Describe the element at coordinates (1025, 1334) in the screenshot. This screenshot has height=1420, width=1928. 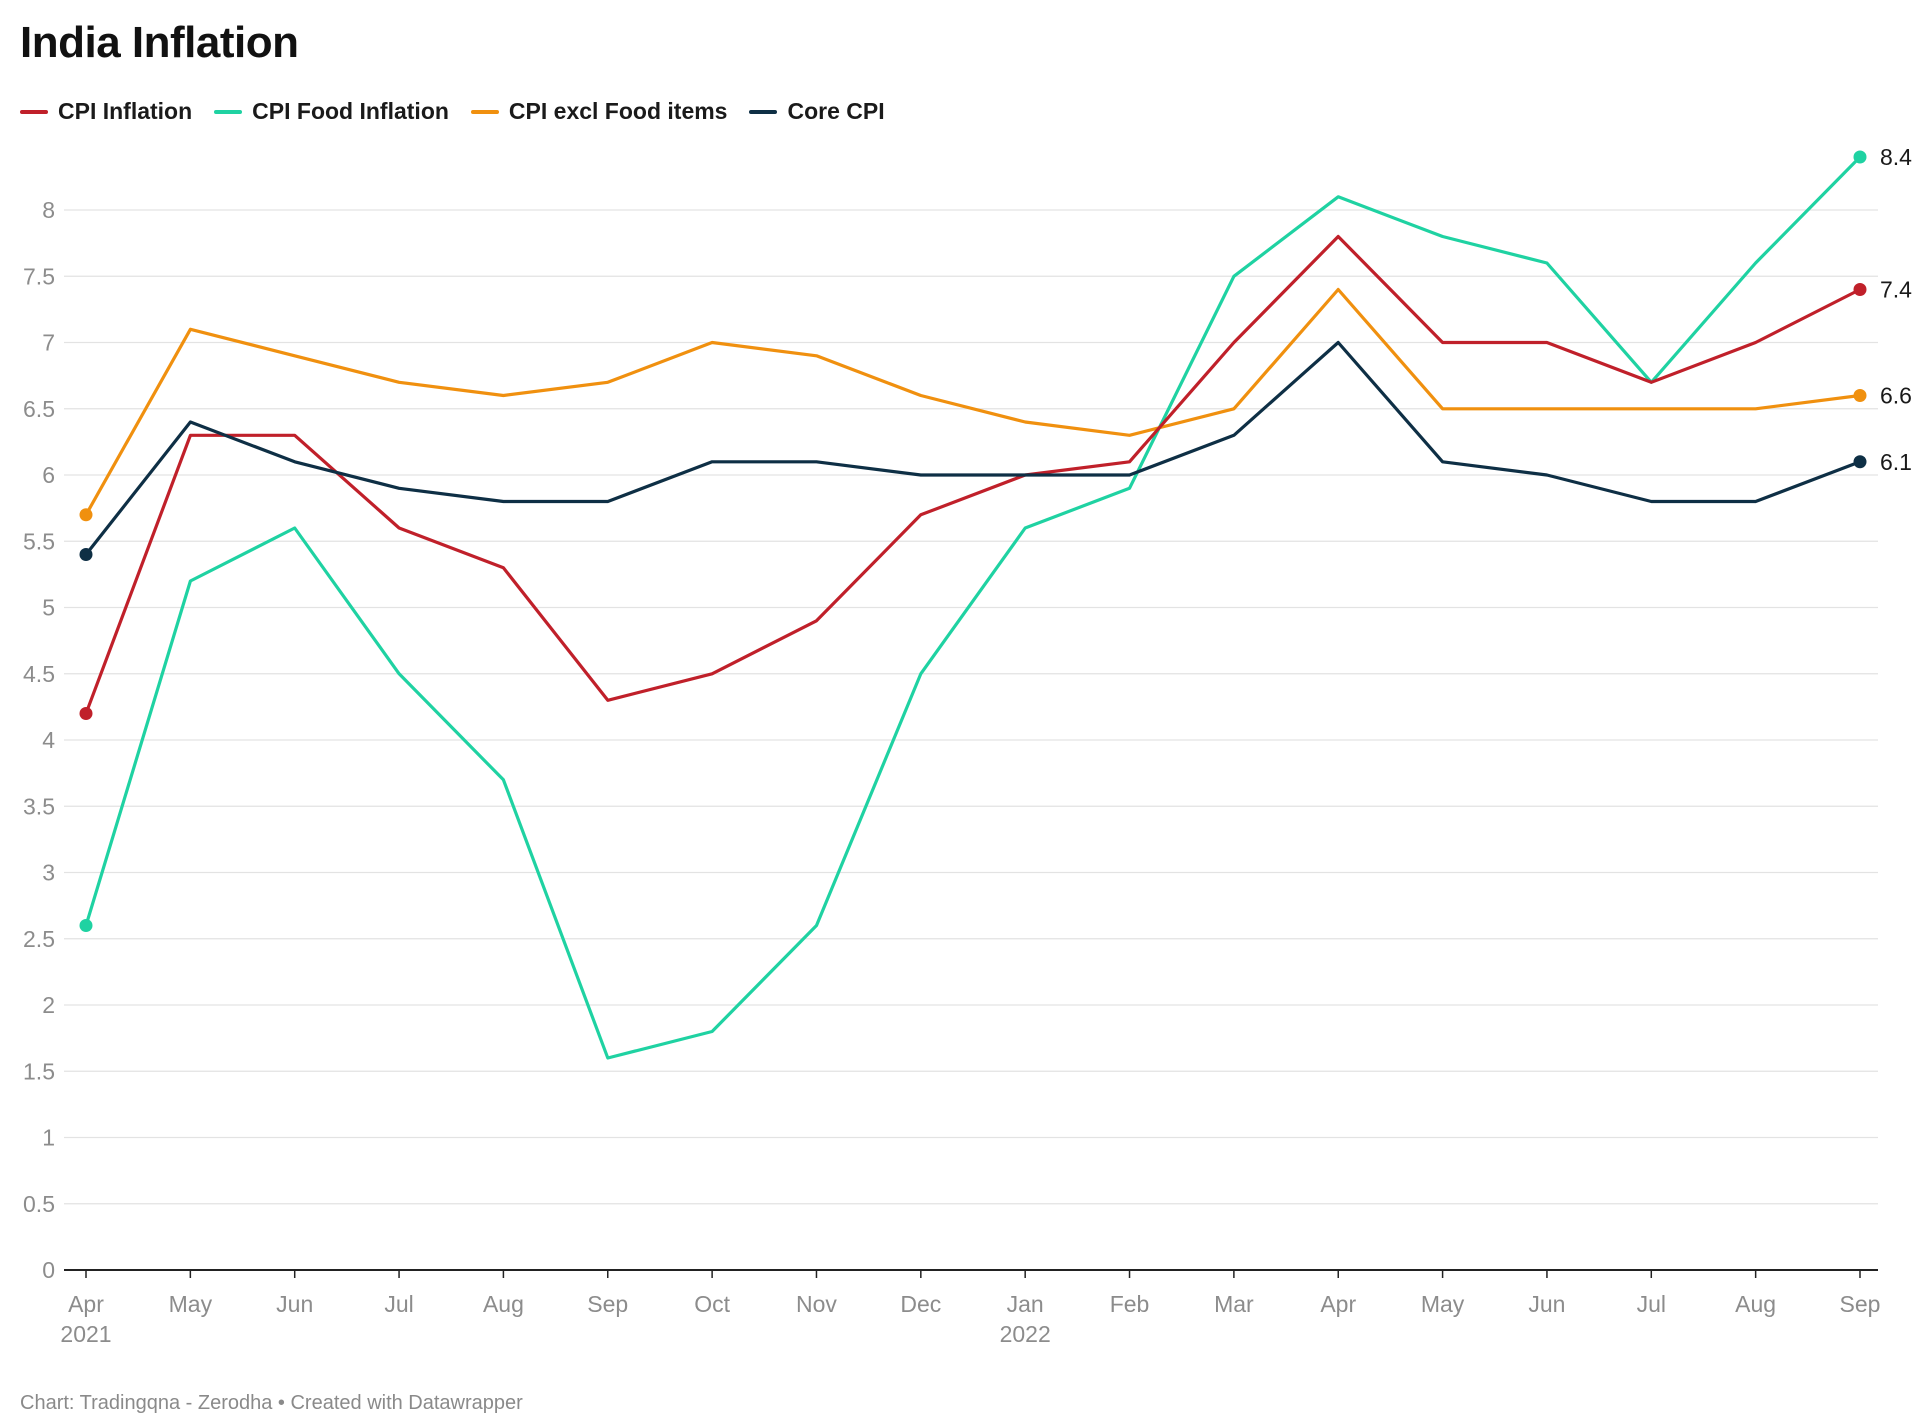
I see `x-year-label: 2022` at that location.